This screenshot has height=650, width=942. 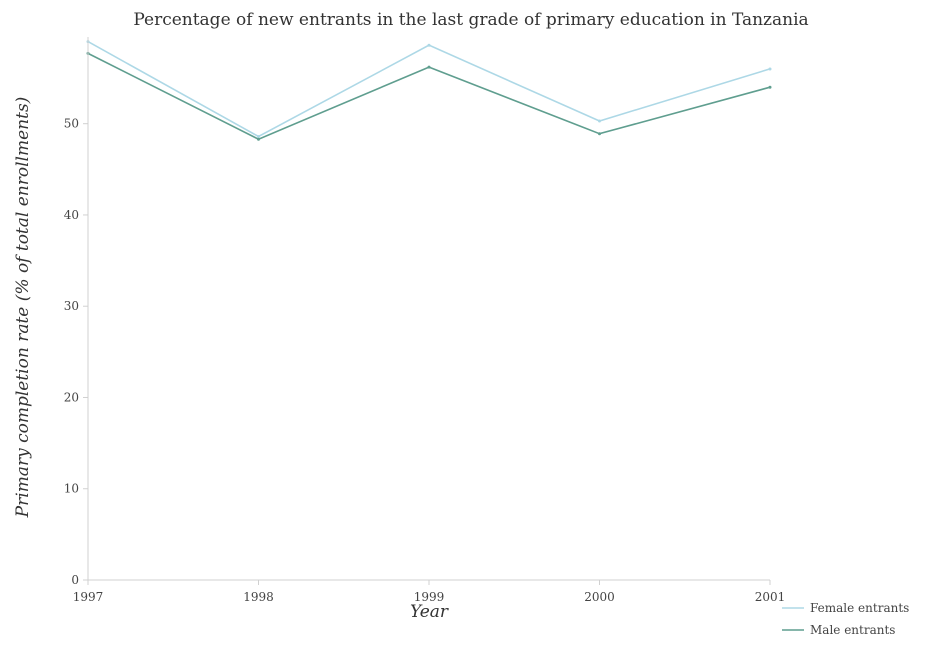 What do you see at coordinates (845, 619) in the screenshot?
I see `legend: Female entrants Male entrants` at bounding box center [845, 619].